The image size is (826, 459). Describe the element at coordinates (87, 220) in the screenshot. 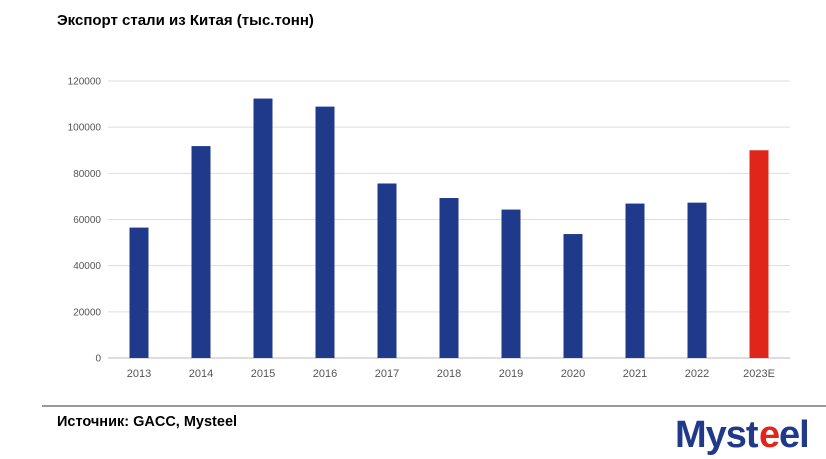

I see `y-tick-label: 60000` at that location.